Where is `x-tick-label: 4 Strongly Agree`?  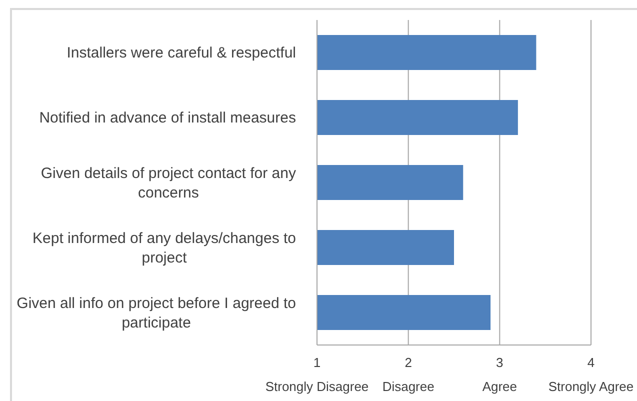 x-tick-label: 4 Strongly Agree is located at coordinates (591, 374).